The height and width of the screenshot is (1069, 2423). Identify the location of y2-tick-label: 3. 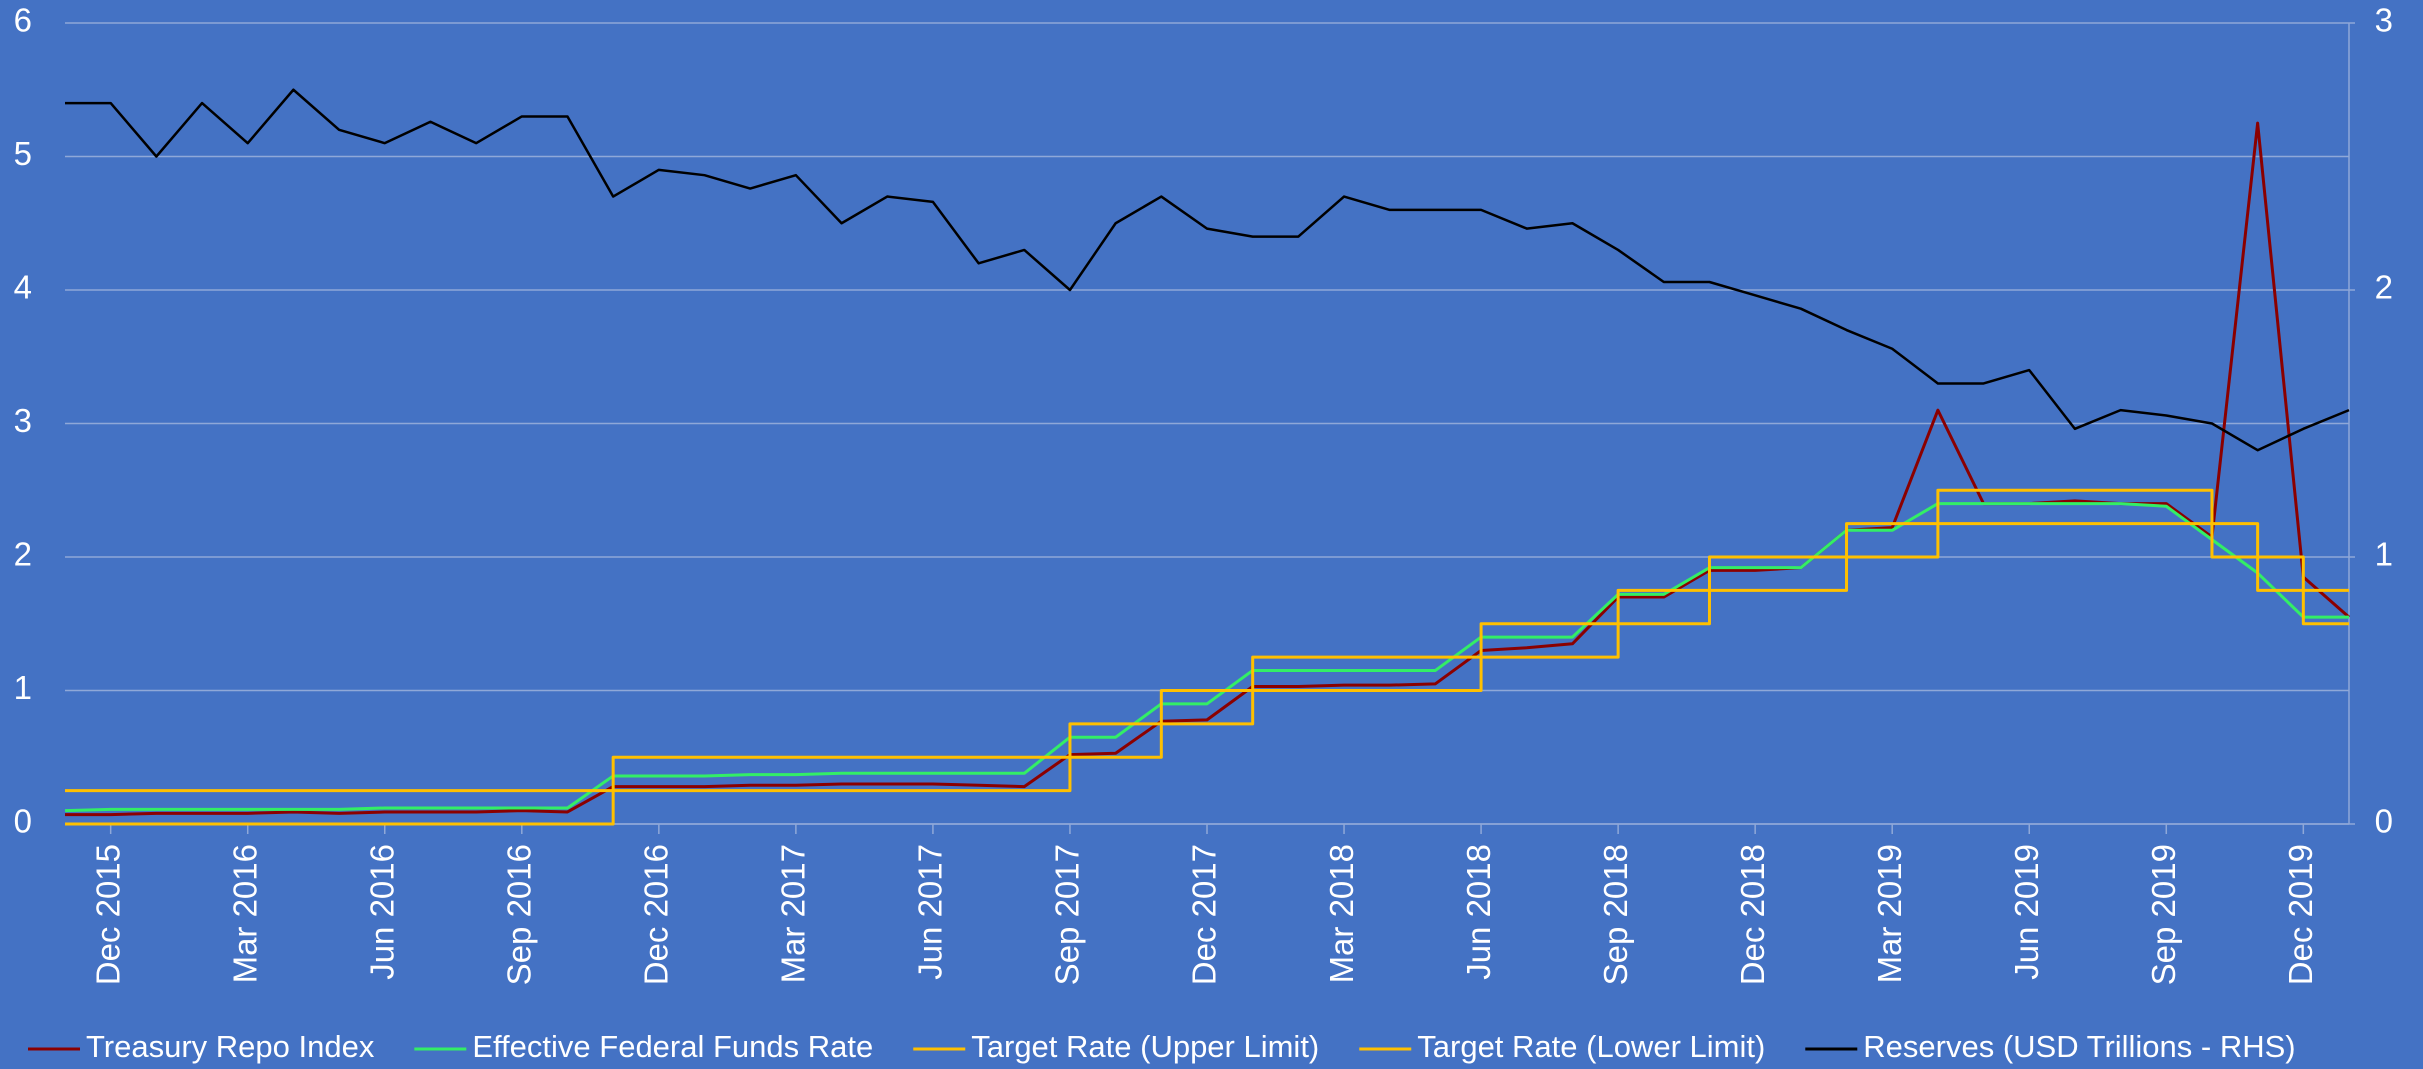
(2384, 20).